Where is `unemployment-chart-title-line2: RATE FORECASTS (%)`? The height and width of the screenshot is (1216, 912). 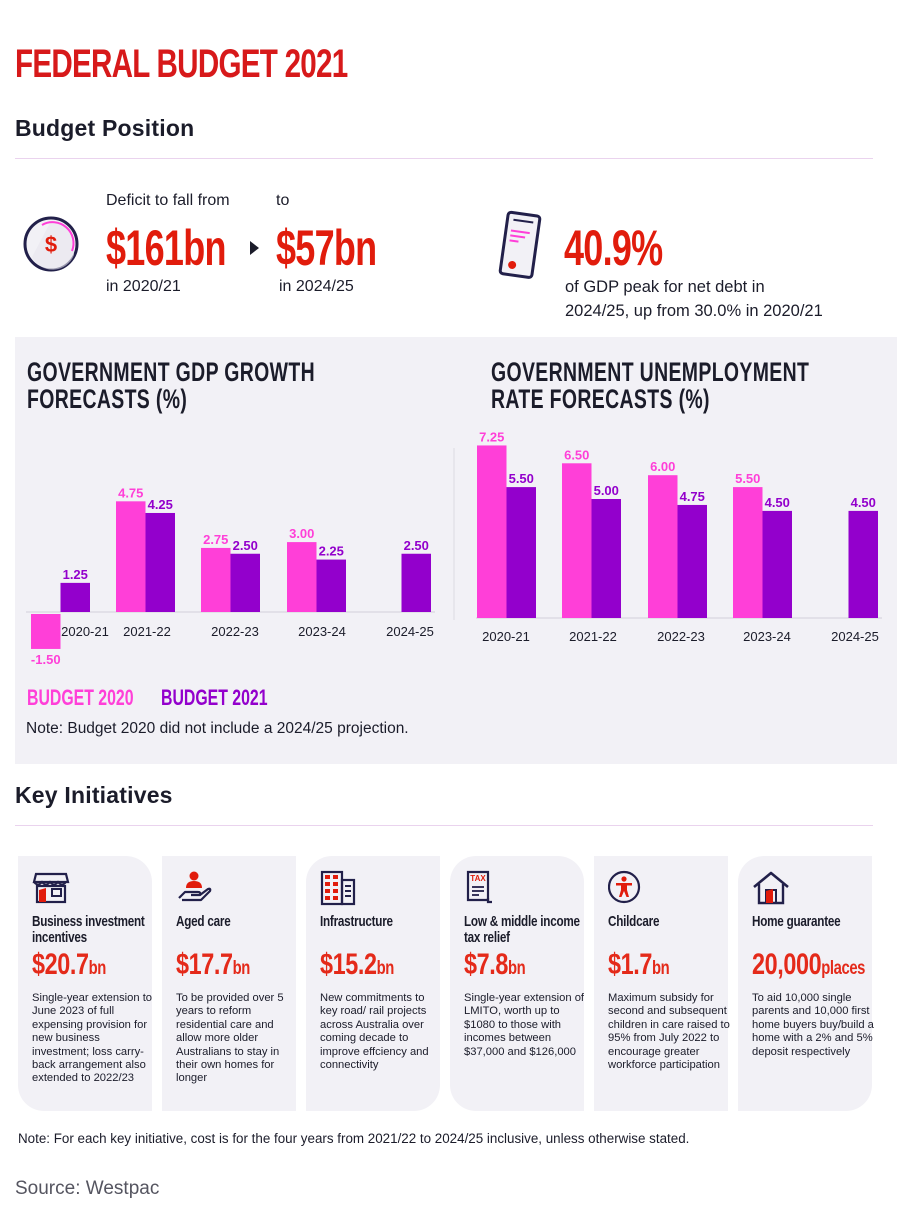
unemployment-chart-title-line2: RATE FORECASTS (%) is located at coordinates (600, 399).